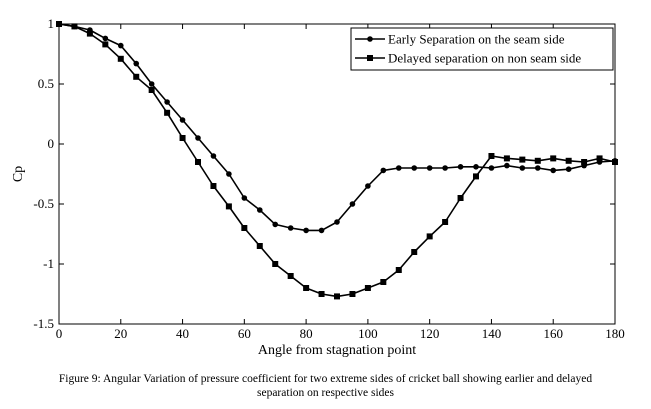 The image size is (651, 409). What do you see at coordinates (43, 323) in the screenshot?
I see `y-tick-label: -1.5` at bounding box center [43, 323].